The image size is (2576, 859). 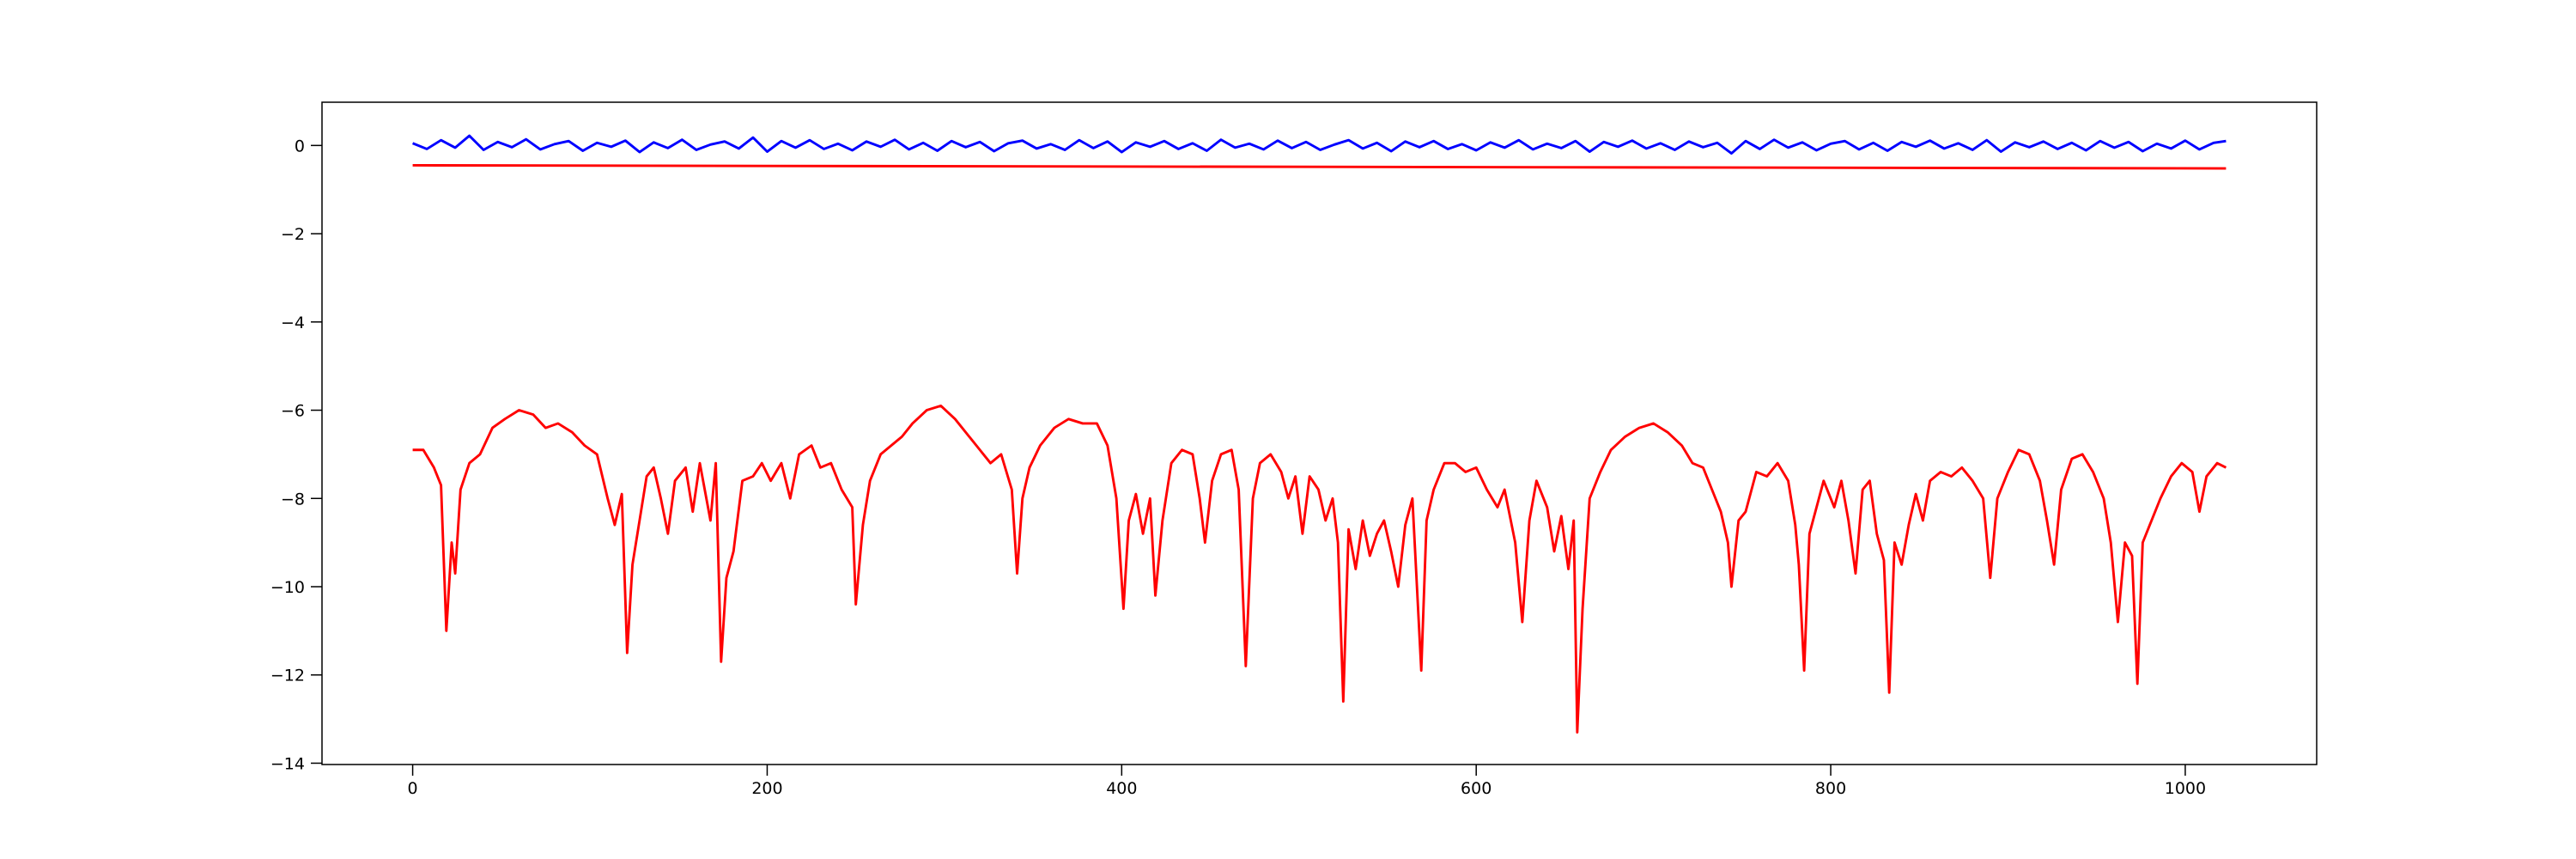 I want to click on y-tick-label: −4, so click(x=293, y=323).